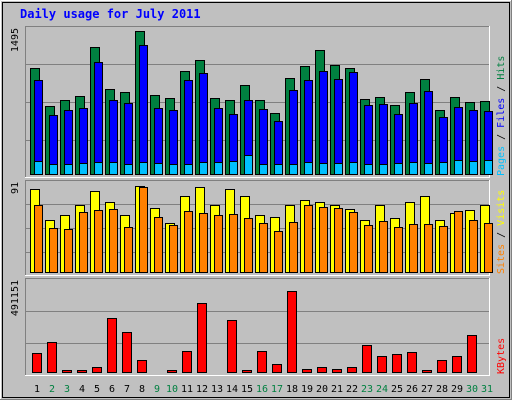  What do you see at coordinates (427, 389) in the screenshot?
I see `x-tick-label: 27` at bounding box center [427, 389].